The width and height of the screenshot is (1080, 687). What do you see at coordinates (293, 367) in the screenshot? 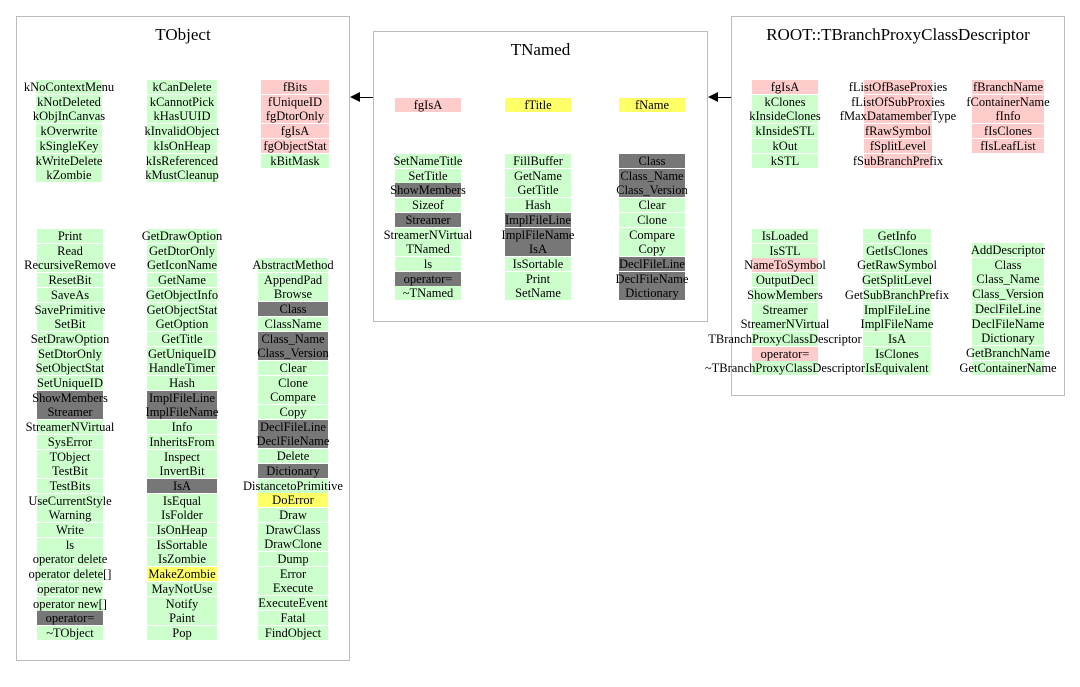
I see `entry-label: Clear` at bounding box center [293, 367].